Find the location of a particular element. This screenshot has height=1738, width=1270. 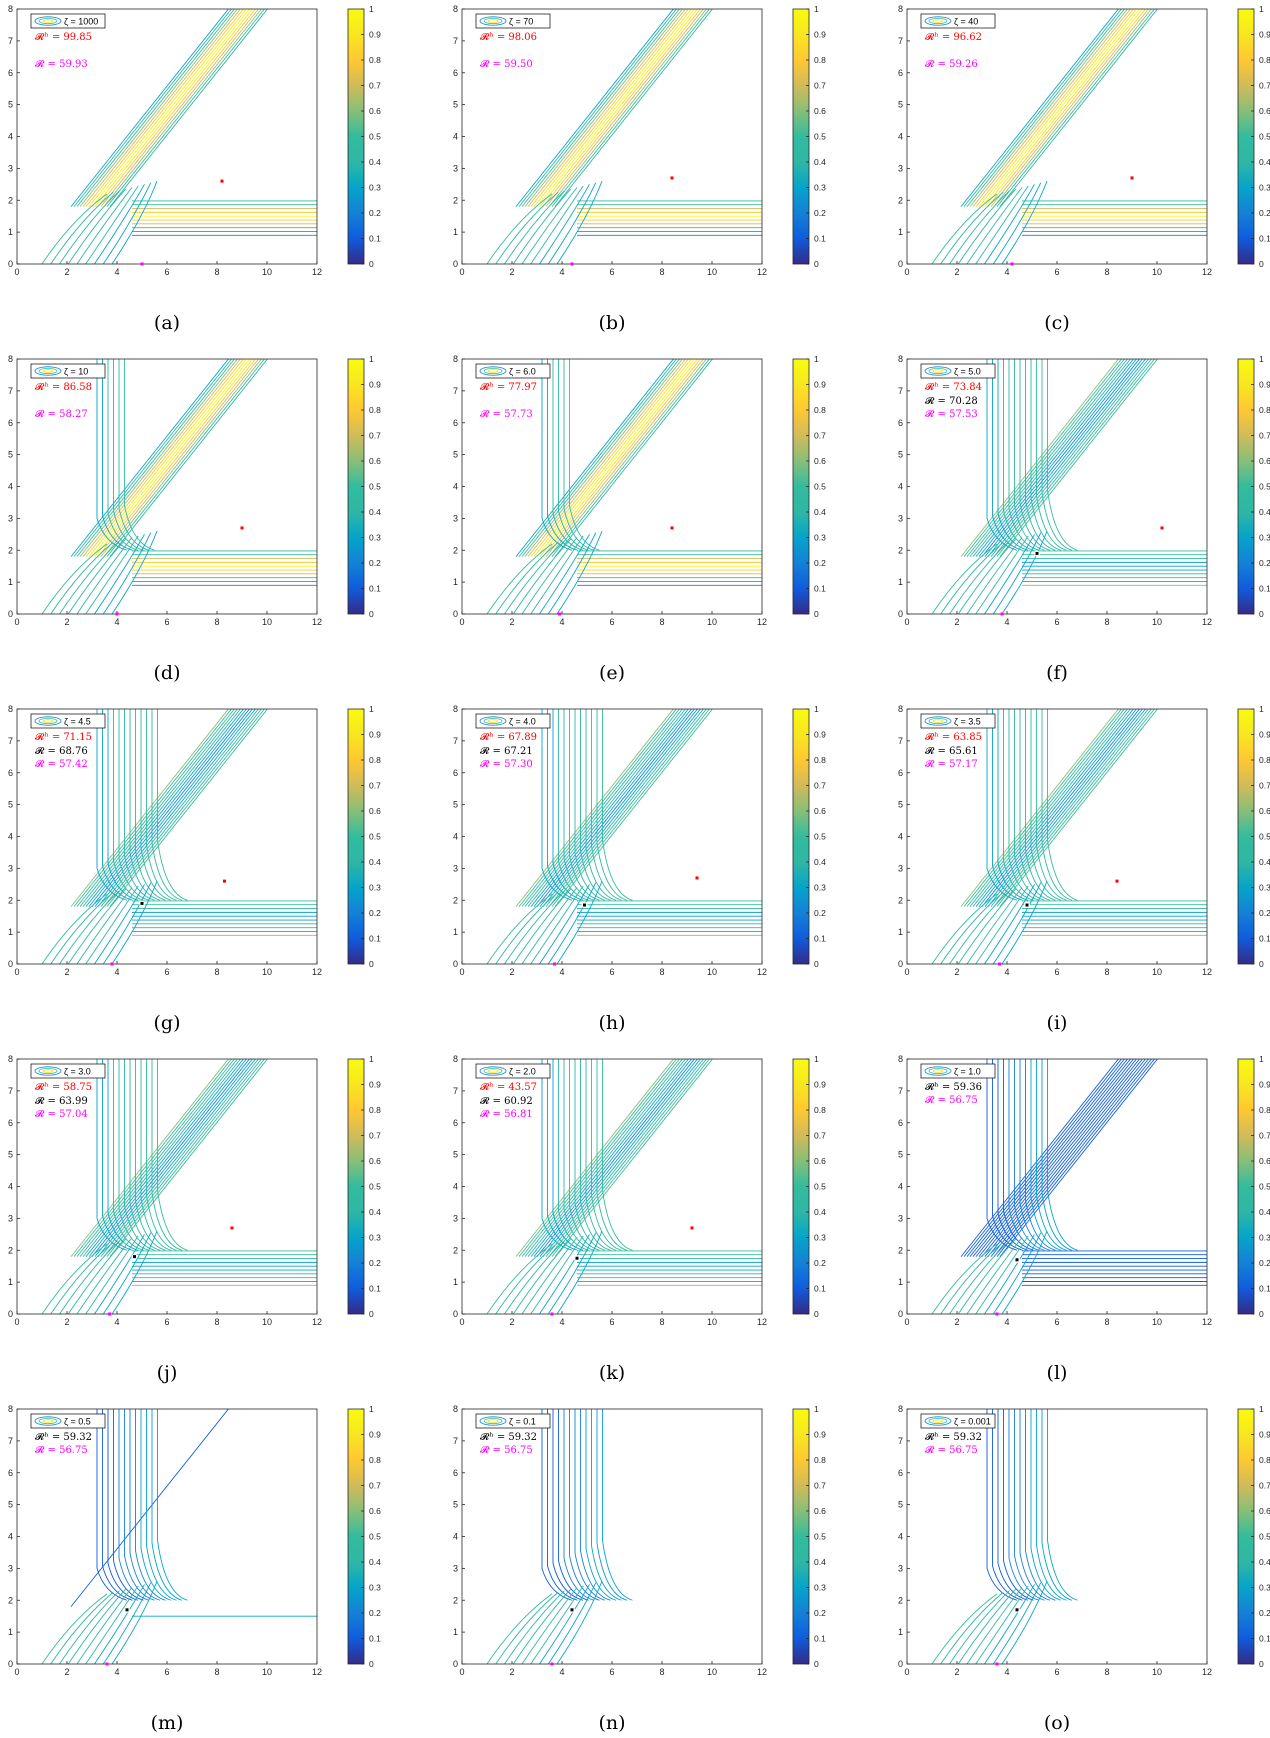

legend: ζ = 1.0 is located at coordinates (958, 1071).